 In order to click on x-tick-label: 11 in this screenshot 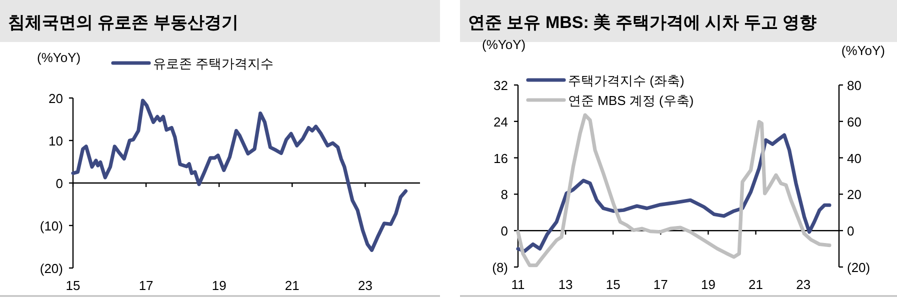, I will do `click(518, 284)`.